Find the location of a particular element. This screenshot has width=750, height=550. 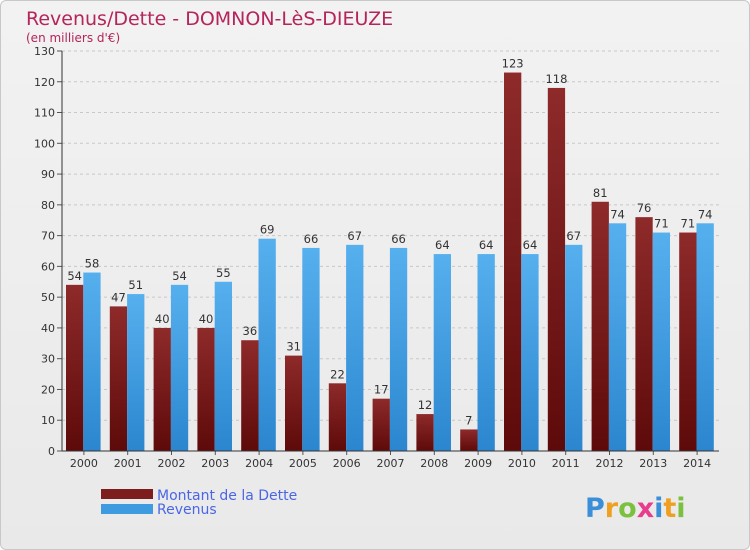

data-label-revenus-2004: 69 is located at coordinates (267, 230).